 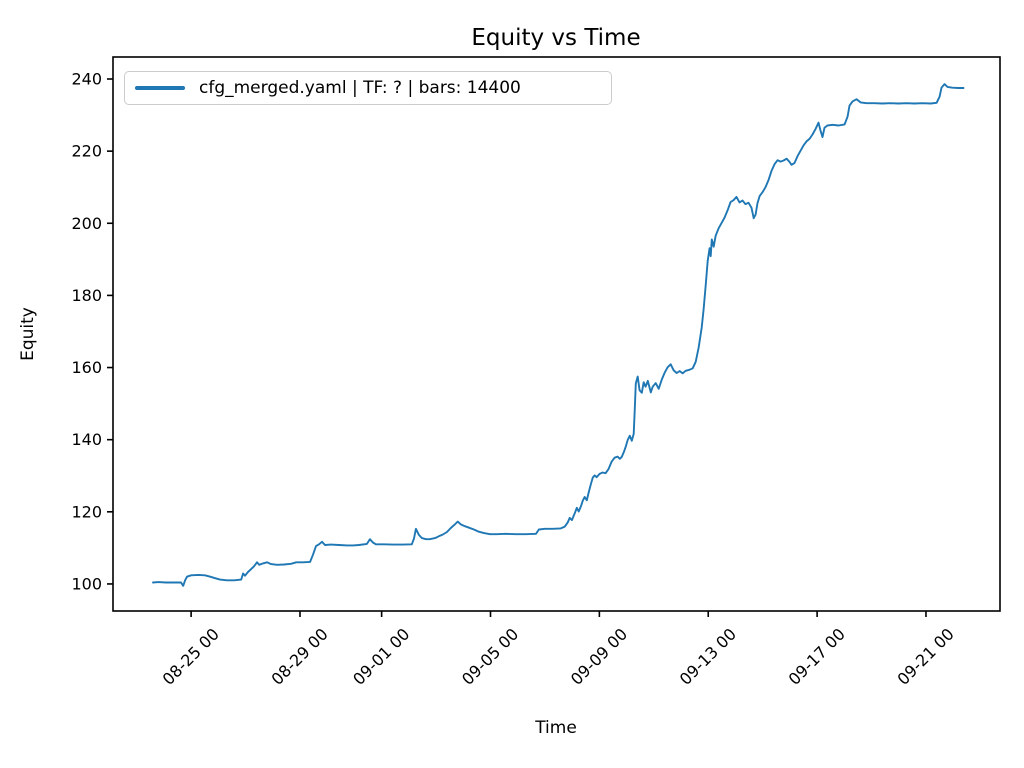 What do you see at coordinates (490, 656) in the screenshot?
I see `x-tick-label: 09-05 00` at bounding box center [490, 656].